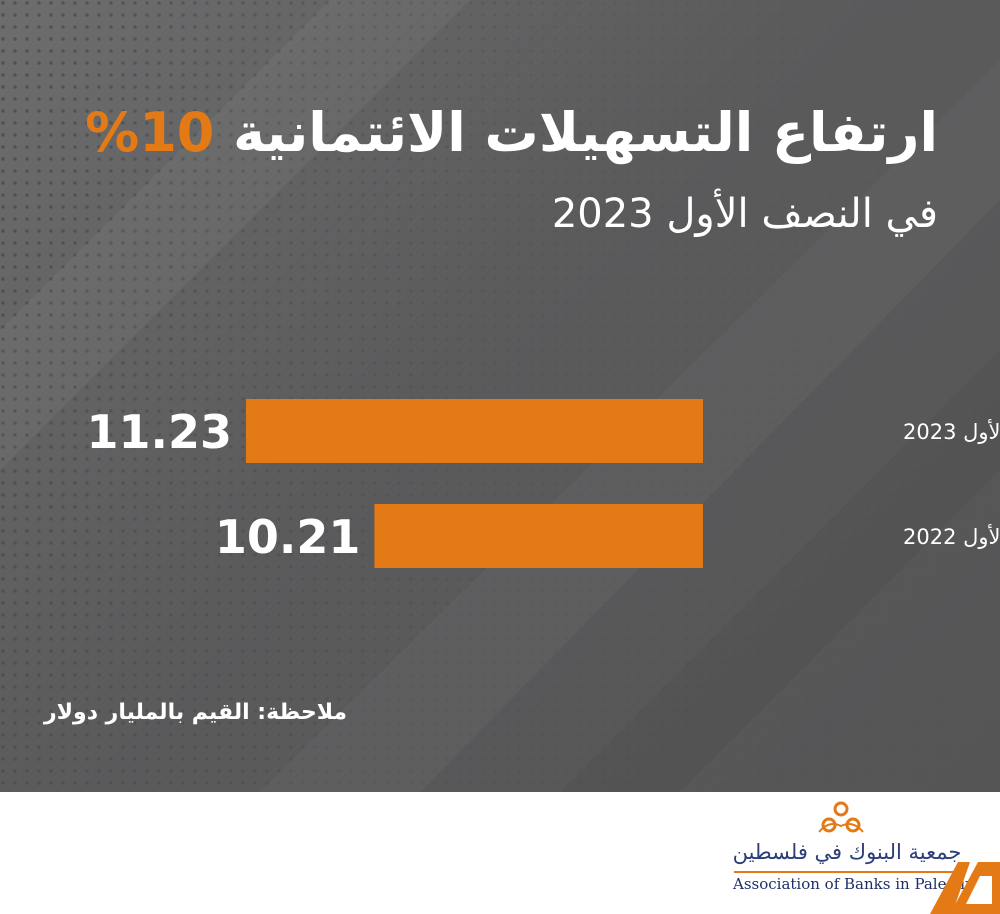 The image size is (1000, 914). Describe the element at coordinates (744, 214) in the screenshot. I see `chart-subtitle: في النصف الأول 2023` at that location.